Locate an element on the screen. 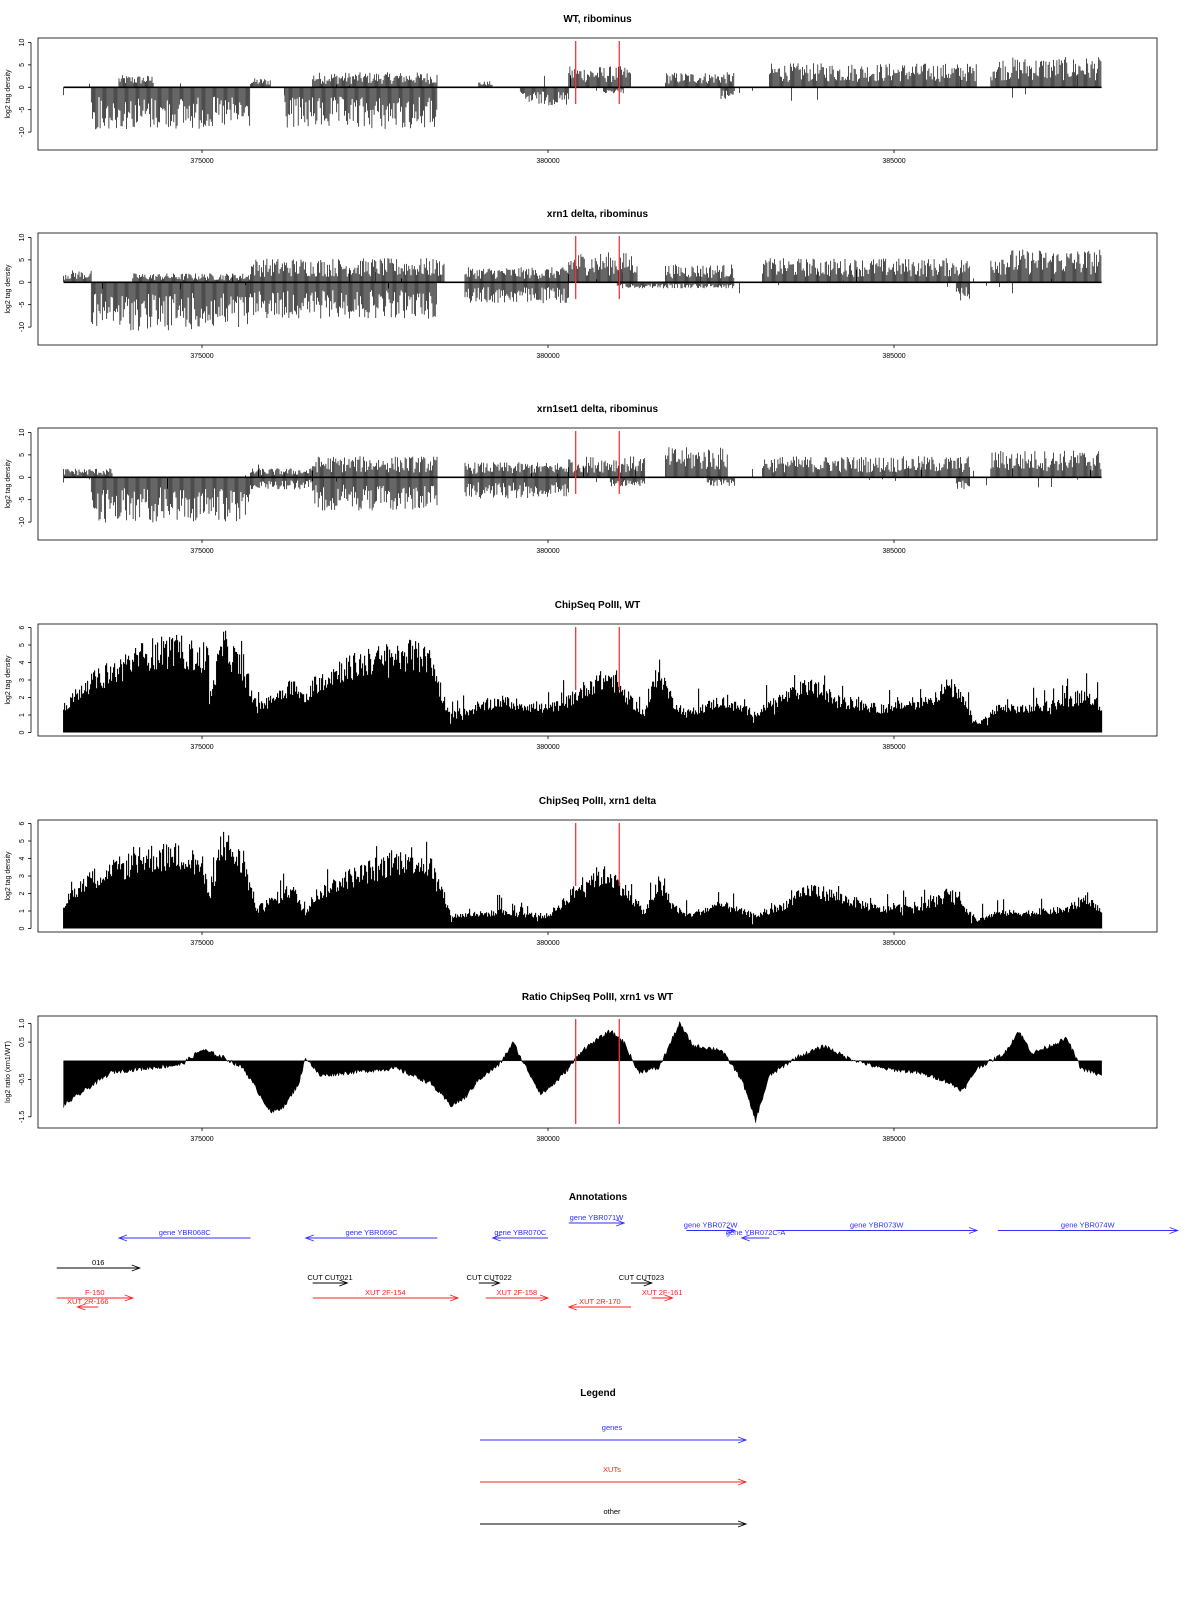 The image size is (1200, 1600). legend-item-label: other is located at coordinates (612, 1511).